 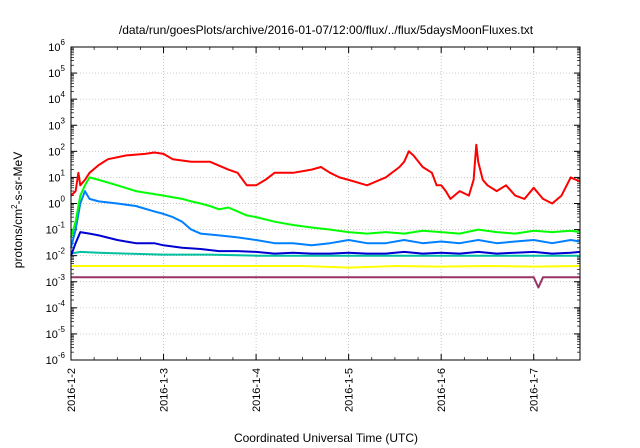 What do you see at coordinates (350, 390) in the screenshot?
I see `x-tick-label: 2016-1-5` at bounding box center [350, 390].